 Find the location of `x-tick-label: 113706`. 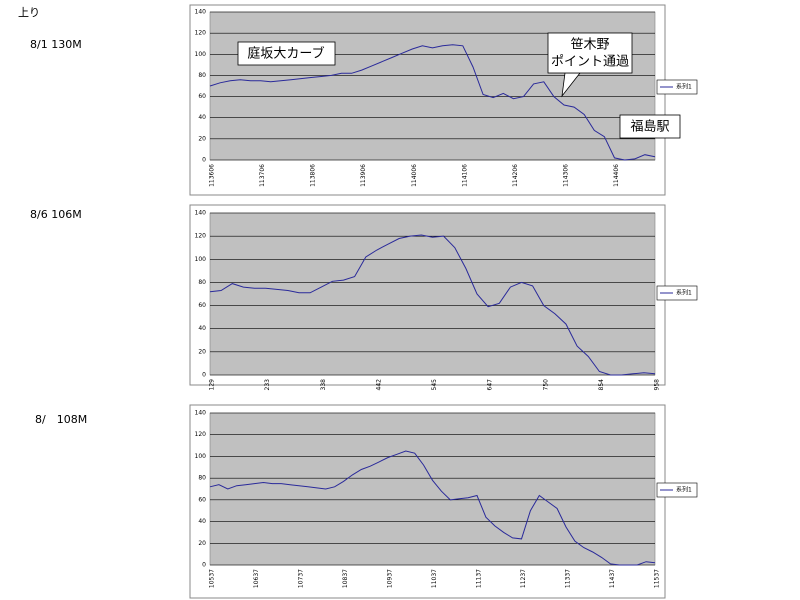

x-tick-label: 113706 is located at coordinates (262, 175).